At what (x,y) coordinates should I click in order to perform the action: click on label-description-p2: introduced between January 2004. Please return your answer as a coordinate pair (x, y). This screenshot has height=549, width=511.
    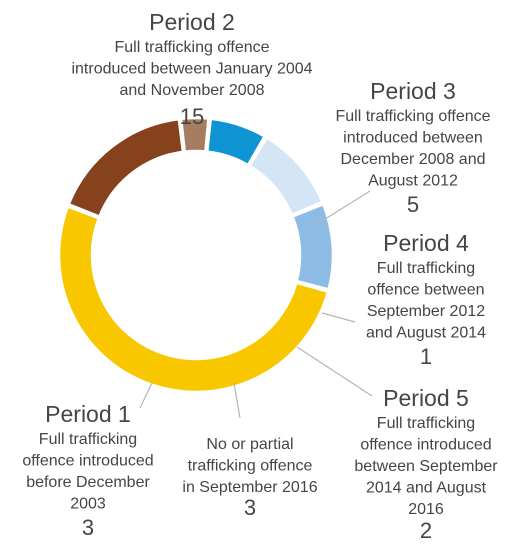
    Looking at the image, I should click on (191, 69).